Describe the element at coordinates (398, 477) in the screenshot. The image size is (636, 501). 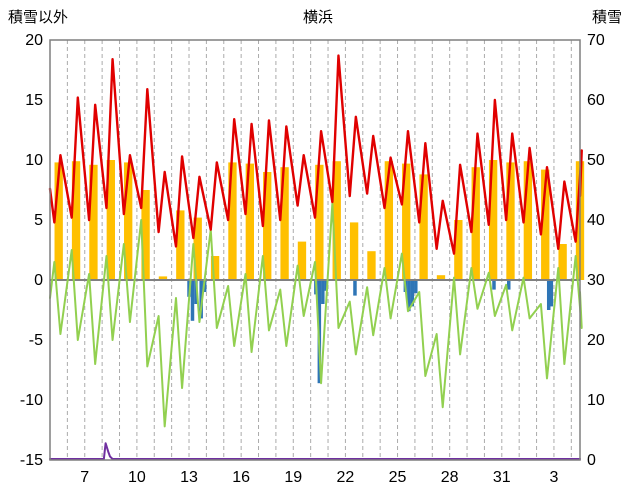
I see `x-axis-tick-label: 25` at that location.